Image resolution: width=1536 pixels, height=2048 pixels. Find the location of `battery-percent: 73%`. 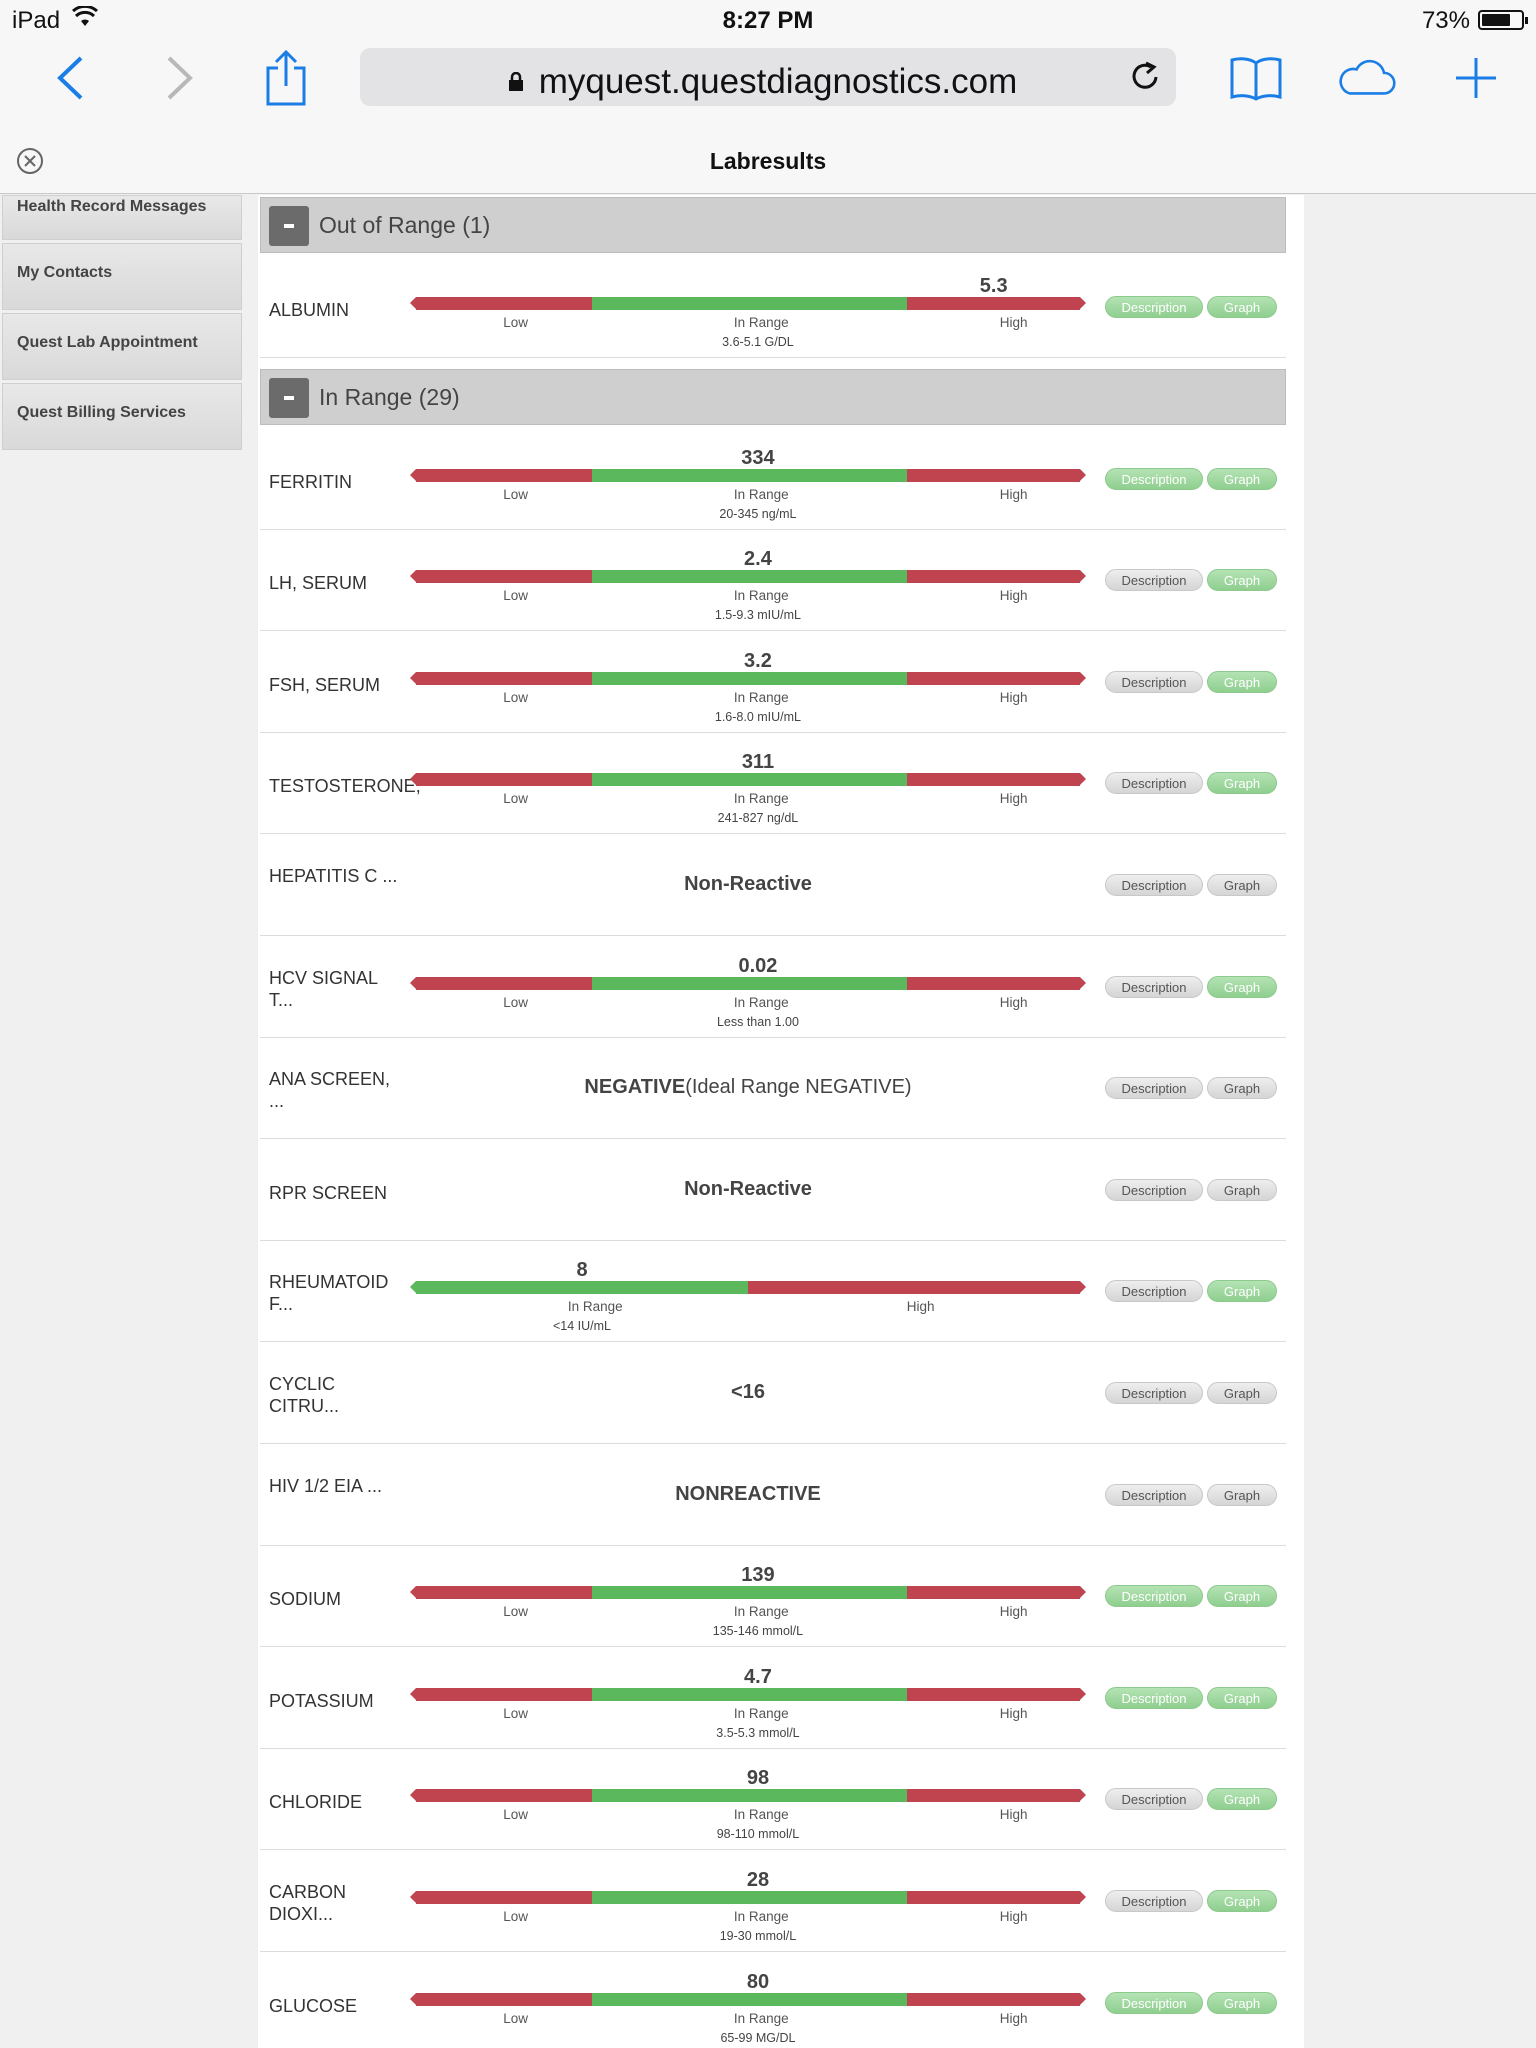

battery-percent: 73% is located at coordinates (1445, 20).